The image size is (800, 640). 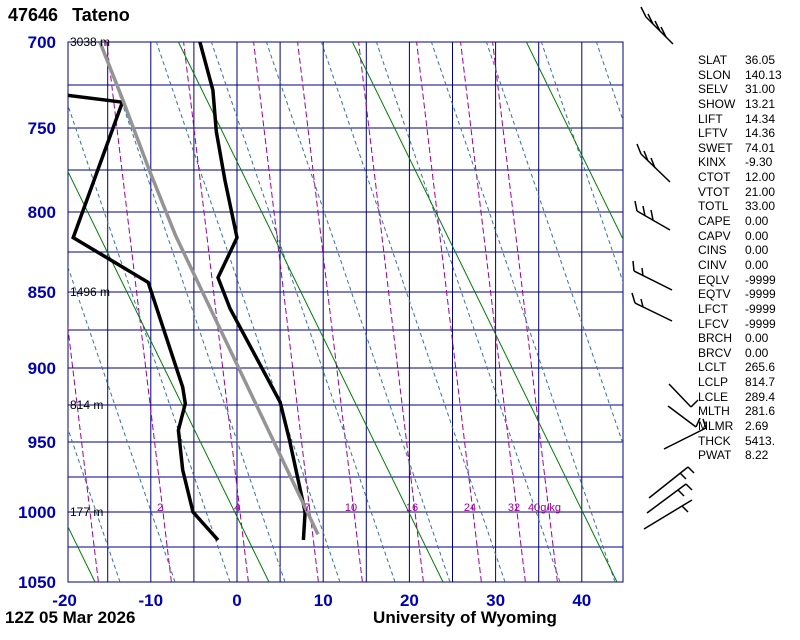 What do you see at coordinates (409, 600) in the screenshot?
I see `temperature-tick-label: 20` at bounding box center [409, 600].